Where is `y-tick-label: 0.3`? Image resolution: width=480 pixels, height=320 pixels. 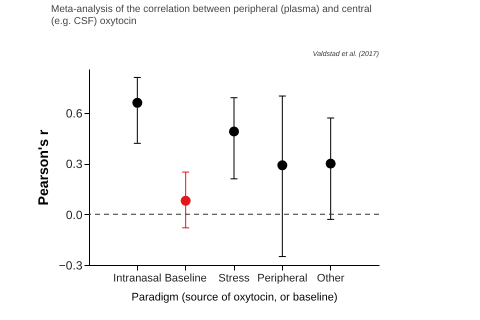 y-tick-label: 0.3 is located at coordinates (74, 164).